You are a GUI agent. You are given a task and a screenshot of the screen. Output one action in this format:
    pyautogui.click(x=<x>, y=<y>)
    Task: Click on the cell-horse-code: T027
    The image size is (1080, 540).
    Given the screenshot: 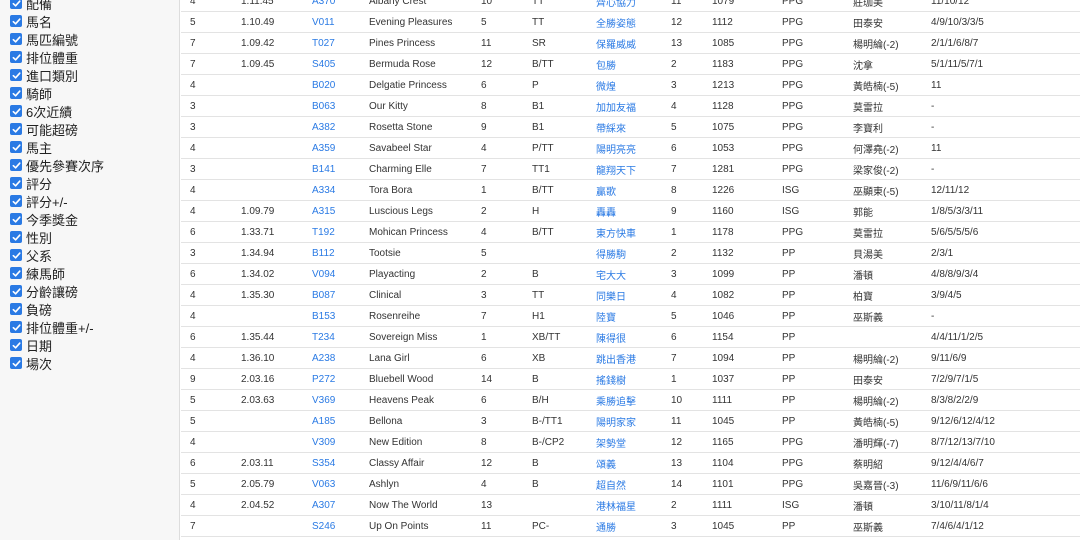 What is the action you would take?
    pyautogui.click(x=340, y=43)
    